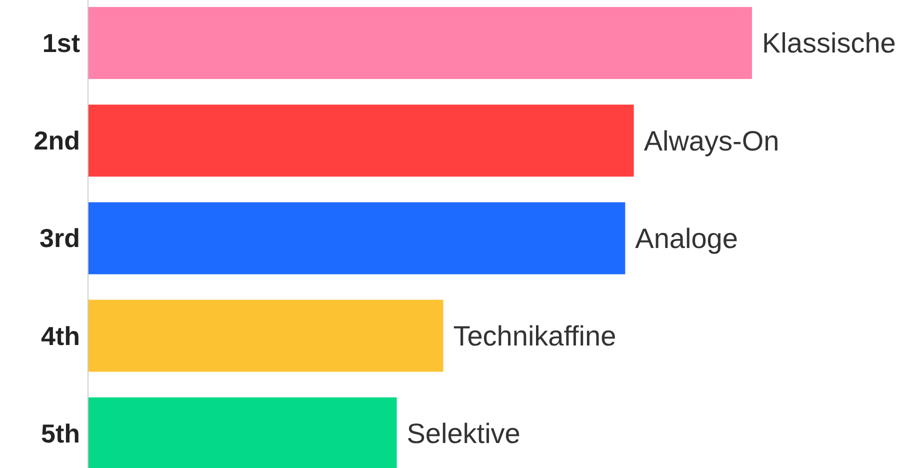 The height and width of the screenshot is (468, 920). What do you see at coordinates (60, 238) in the screenshot?
I see `y-tick-label: 3rd` at bounding box center [60, 238].